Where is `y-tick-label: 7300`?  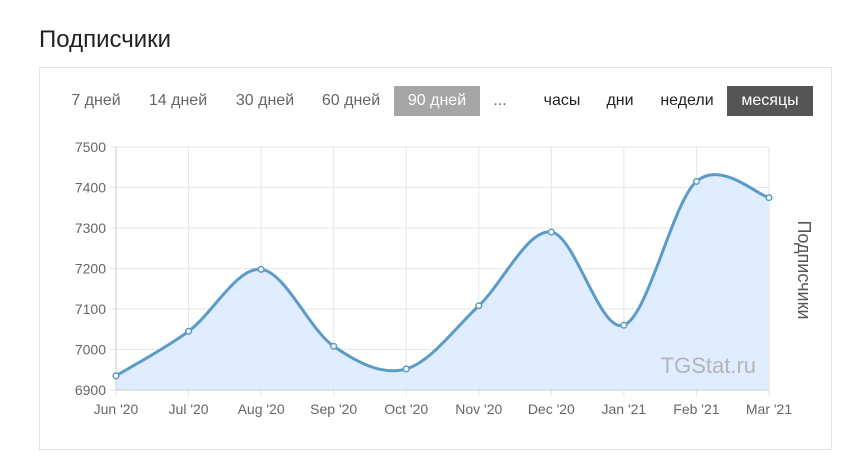 y-tick-label: 7300 is located at coordinates (90, 228).